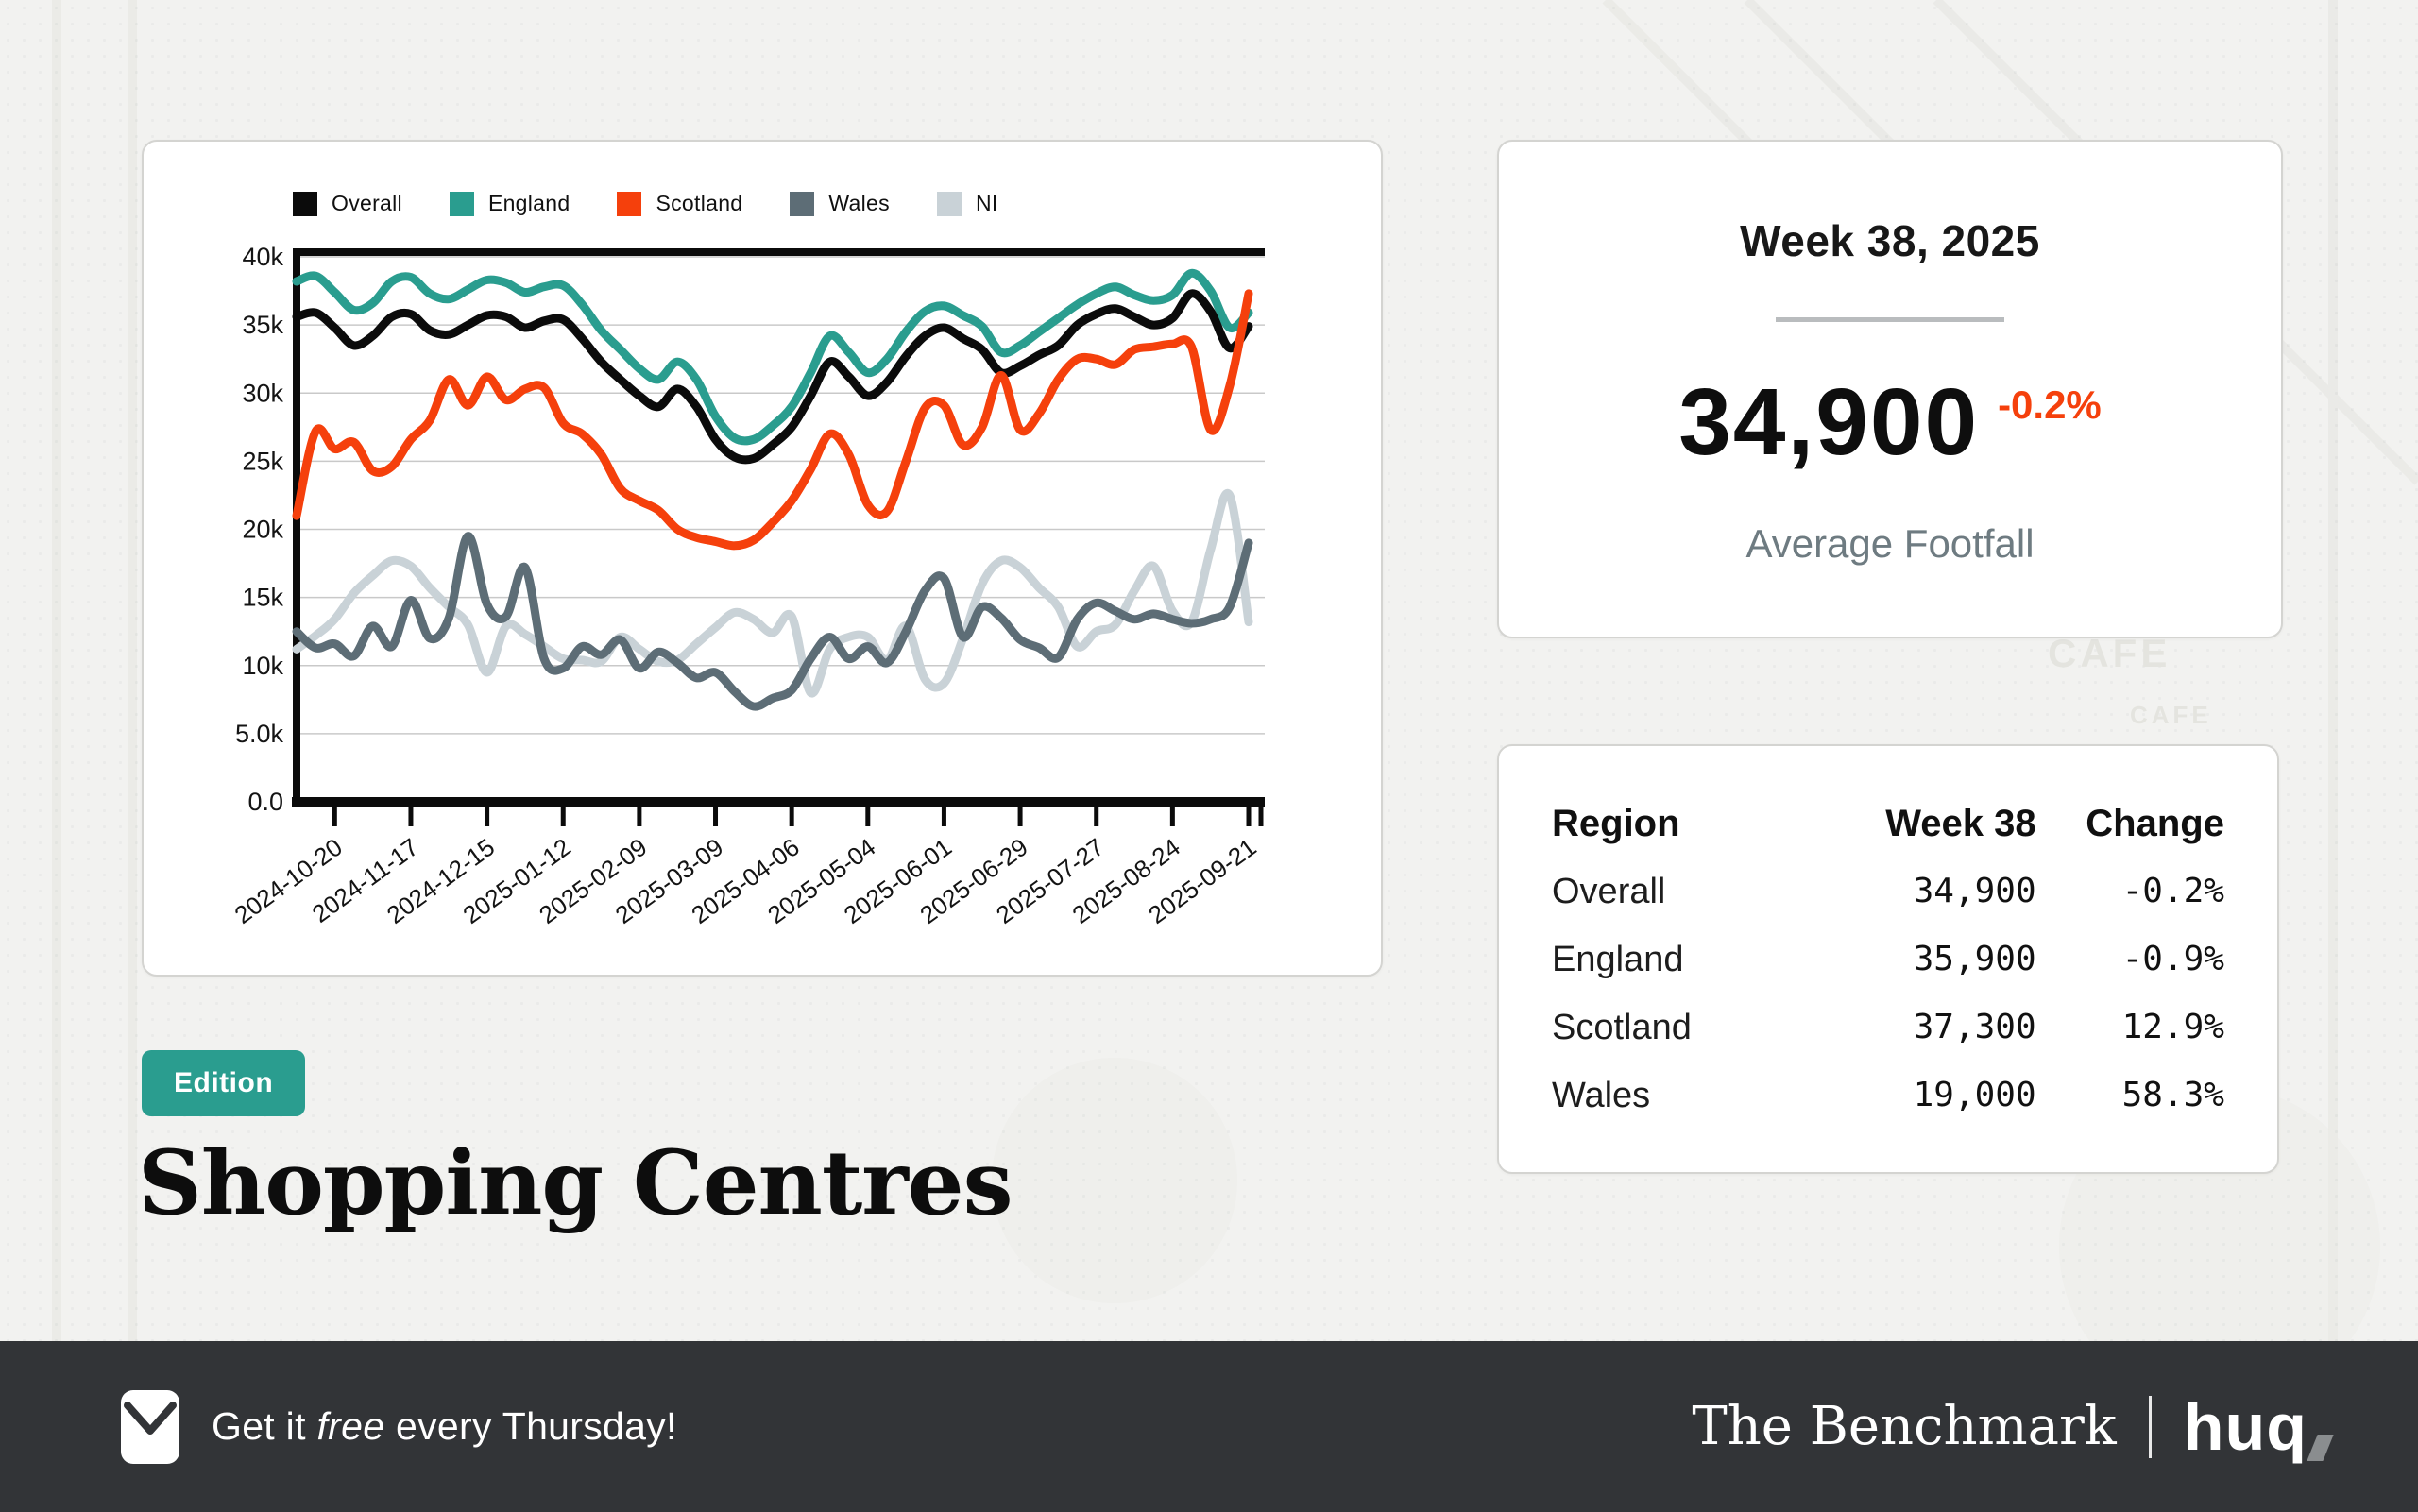 The image size is (2418, 1512). I want to click on legend-label: England, so click(529, 203).